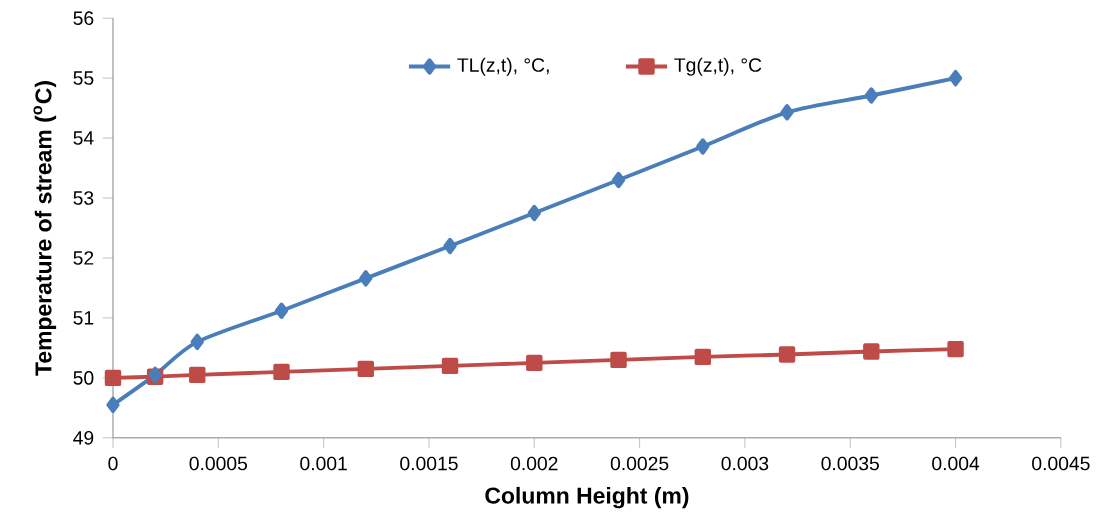 The height and width of the screenshot is (525, 1099). I want to click on x-tick-label: 0.0005, so click(218, 463).